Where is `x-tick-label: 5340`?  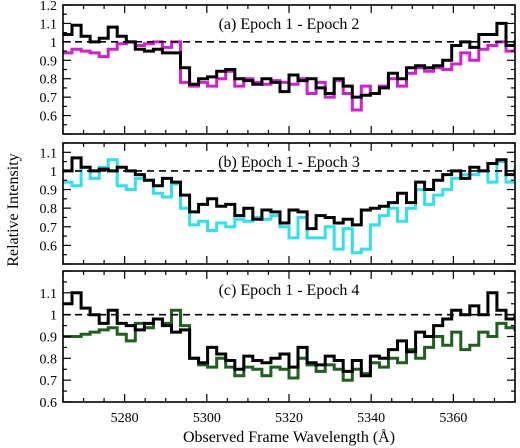
x-tick-label: 5340 is located at coordinates (371, 418).